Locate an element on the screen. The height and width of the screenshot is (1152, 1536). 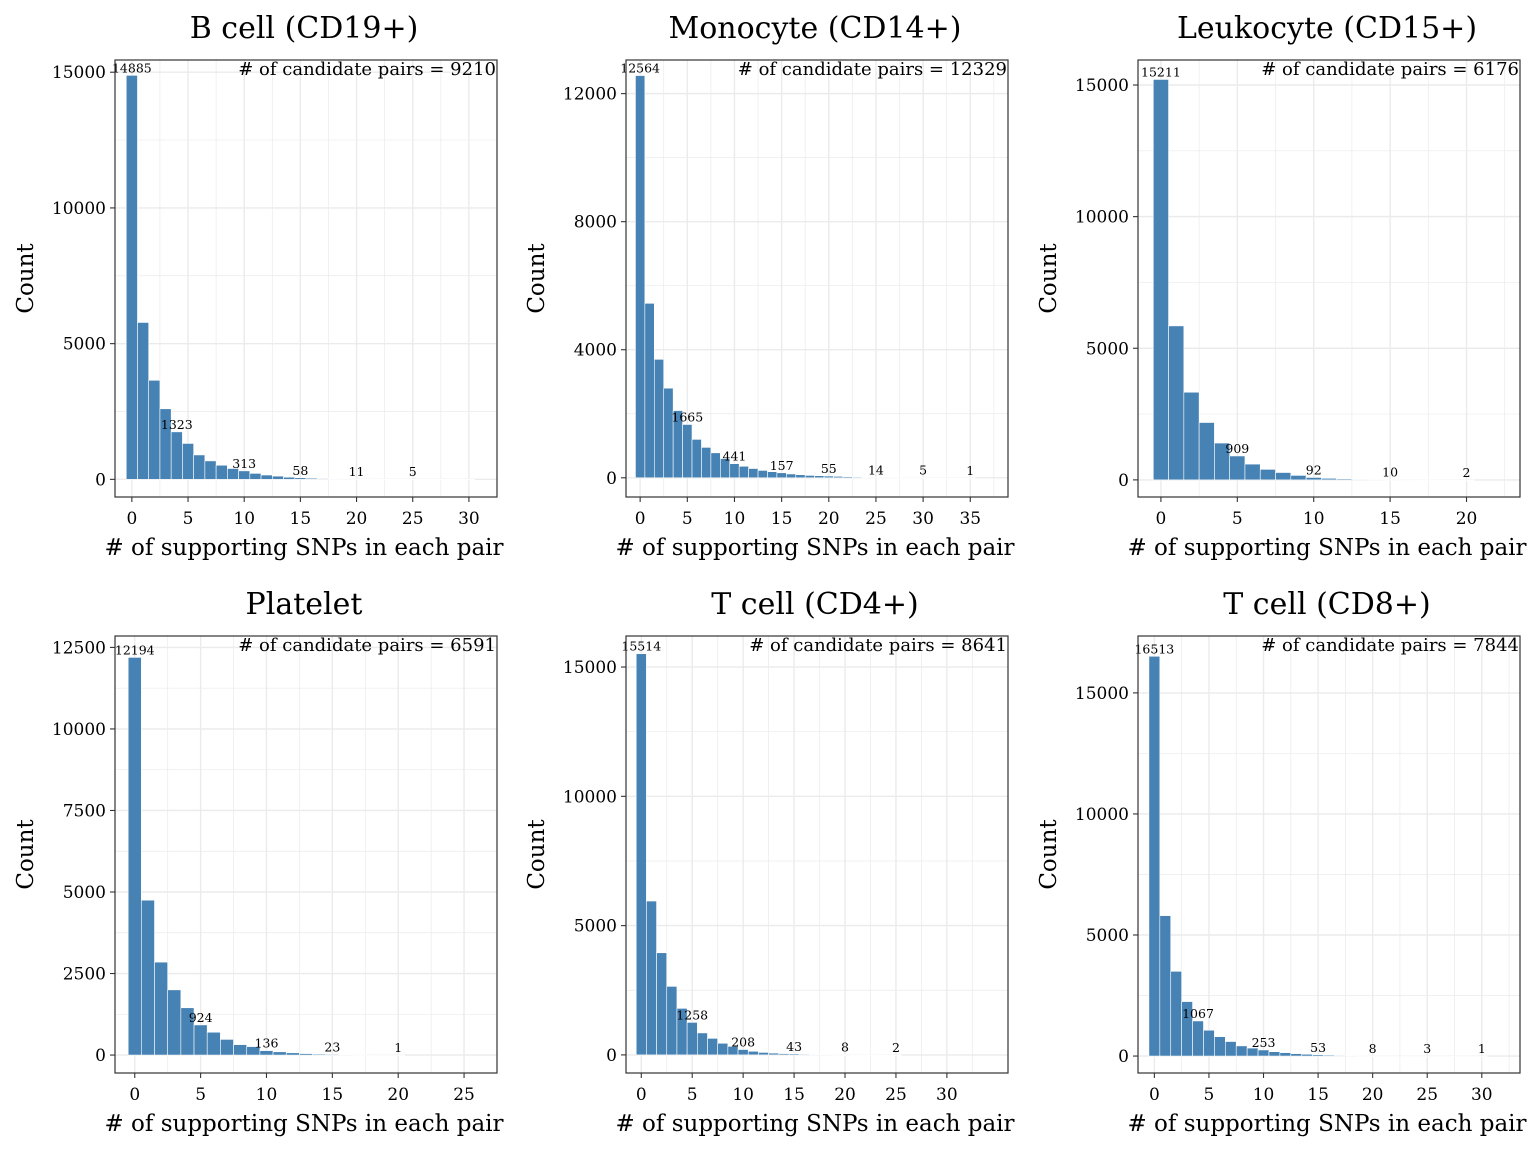
bar-x6 is located at coordinates (696, 459).